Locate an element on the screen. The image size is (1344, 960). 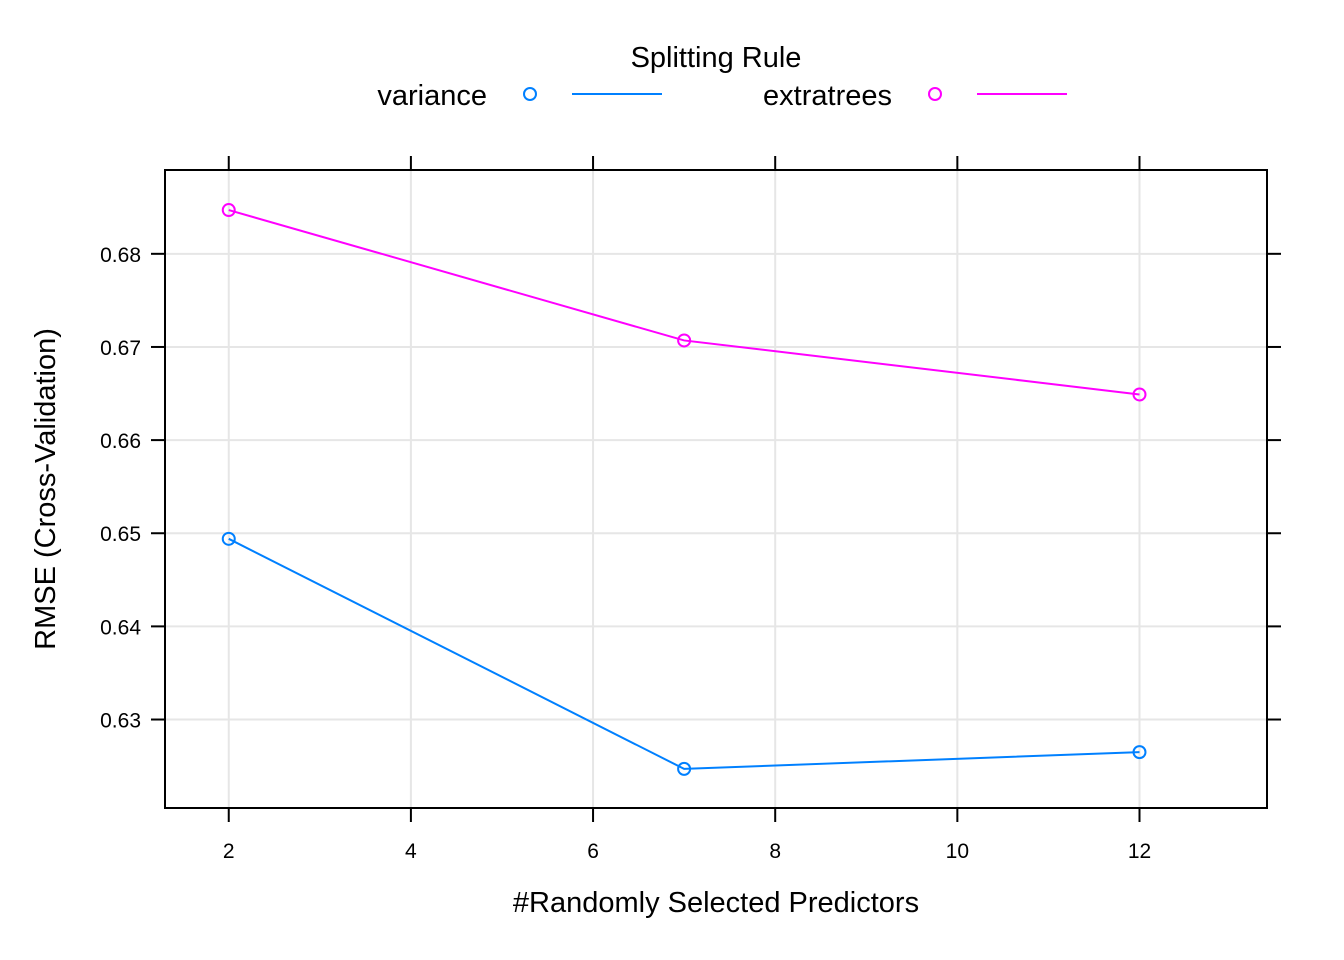
x-tick-label-2: 2 is located at coordinates (229, 851).